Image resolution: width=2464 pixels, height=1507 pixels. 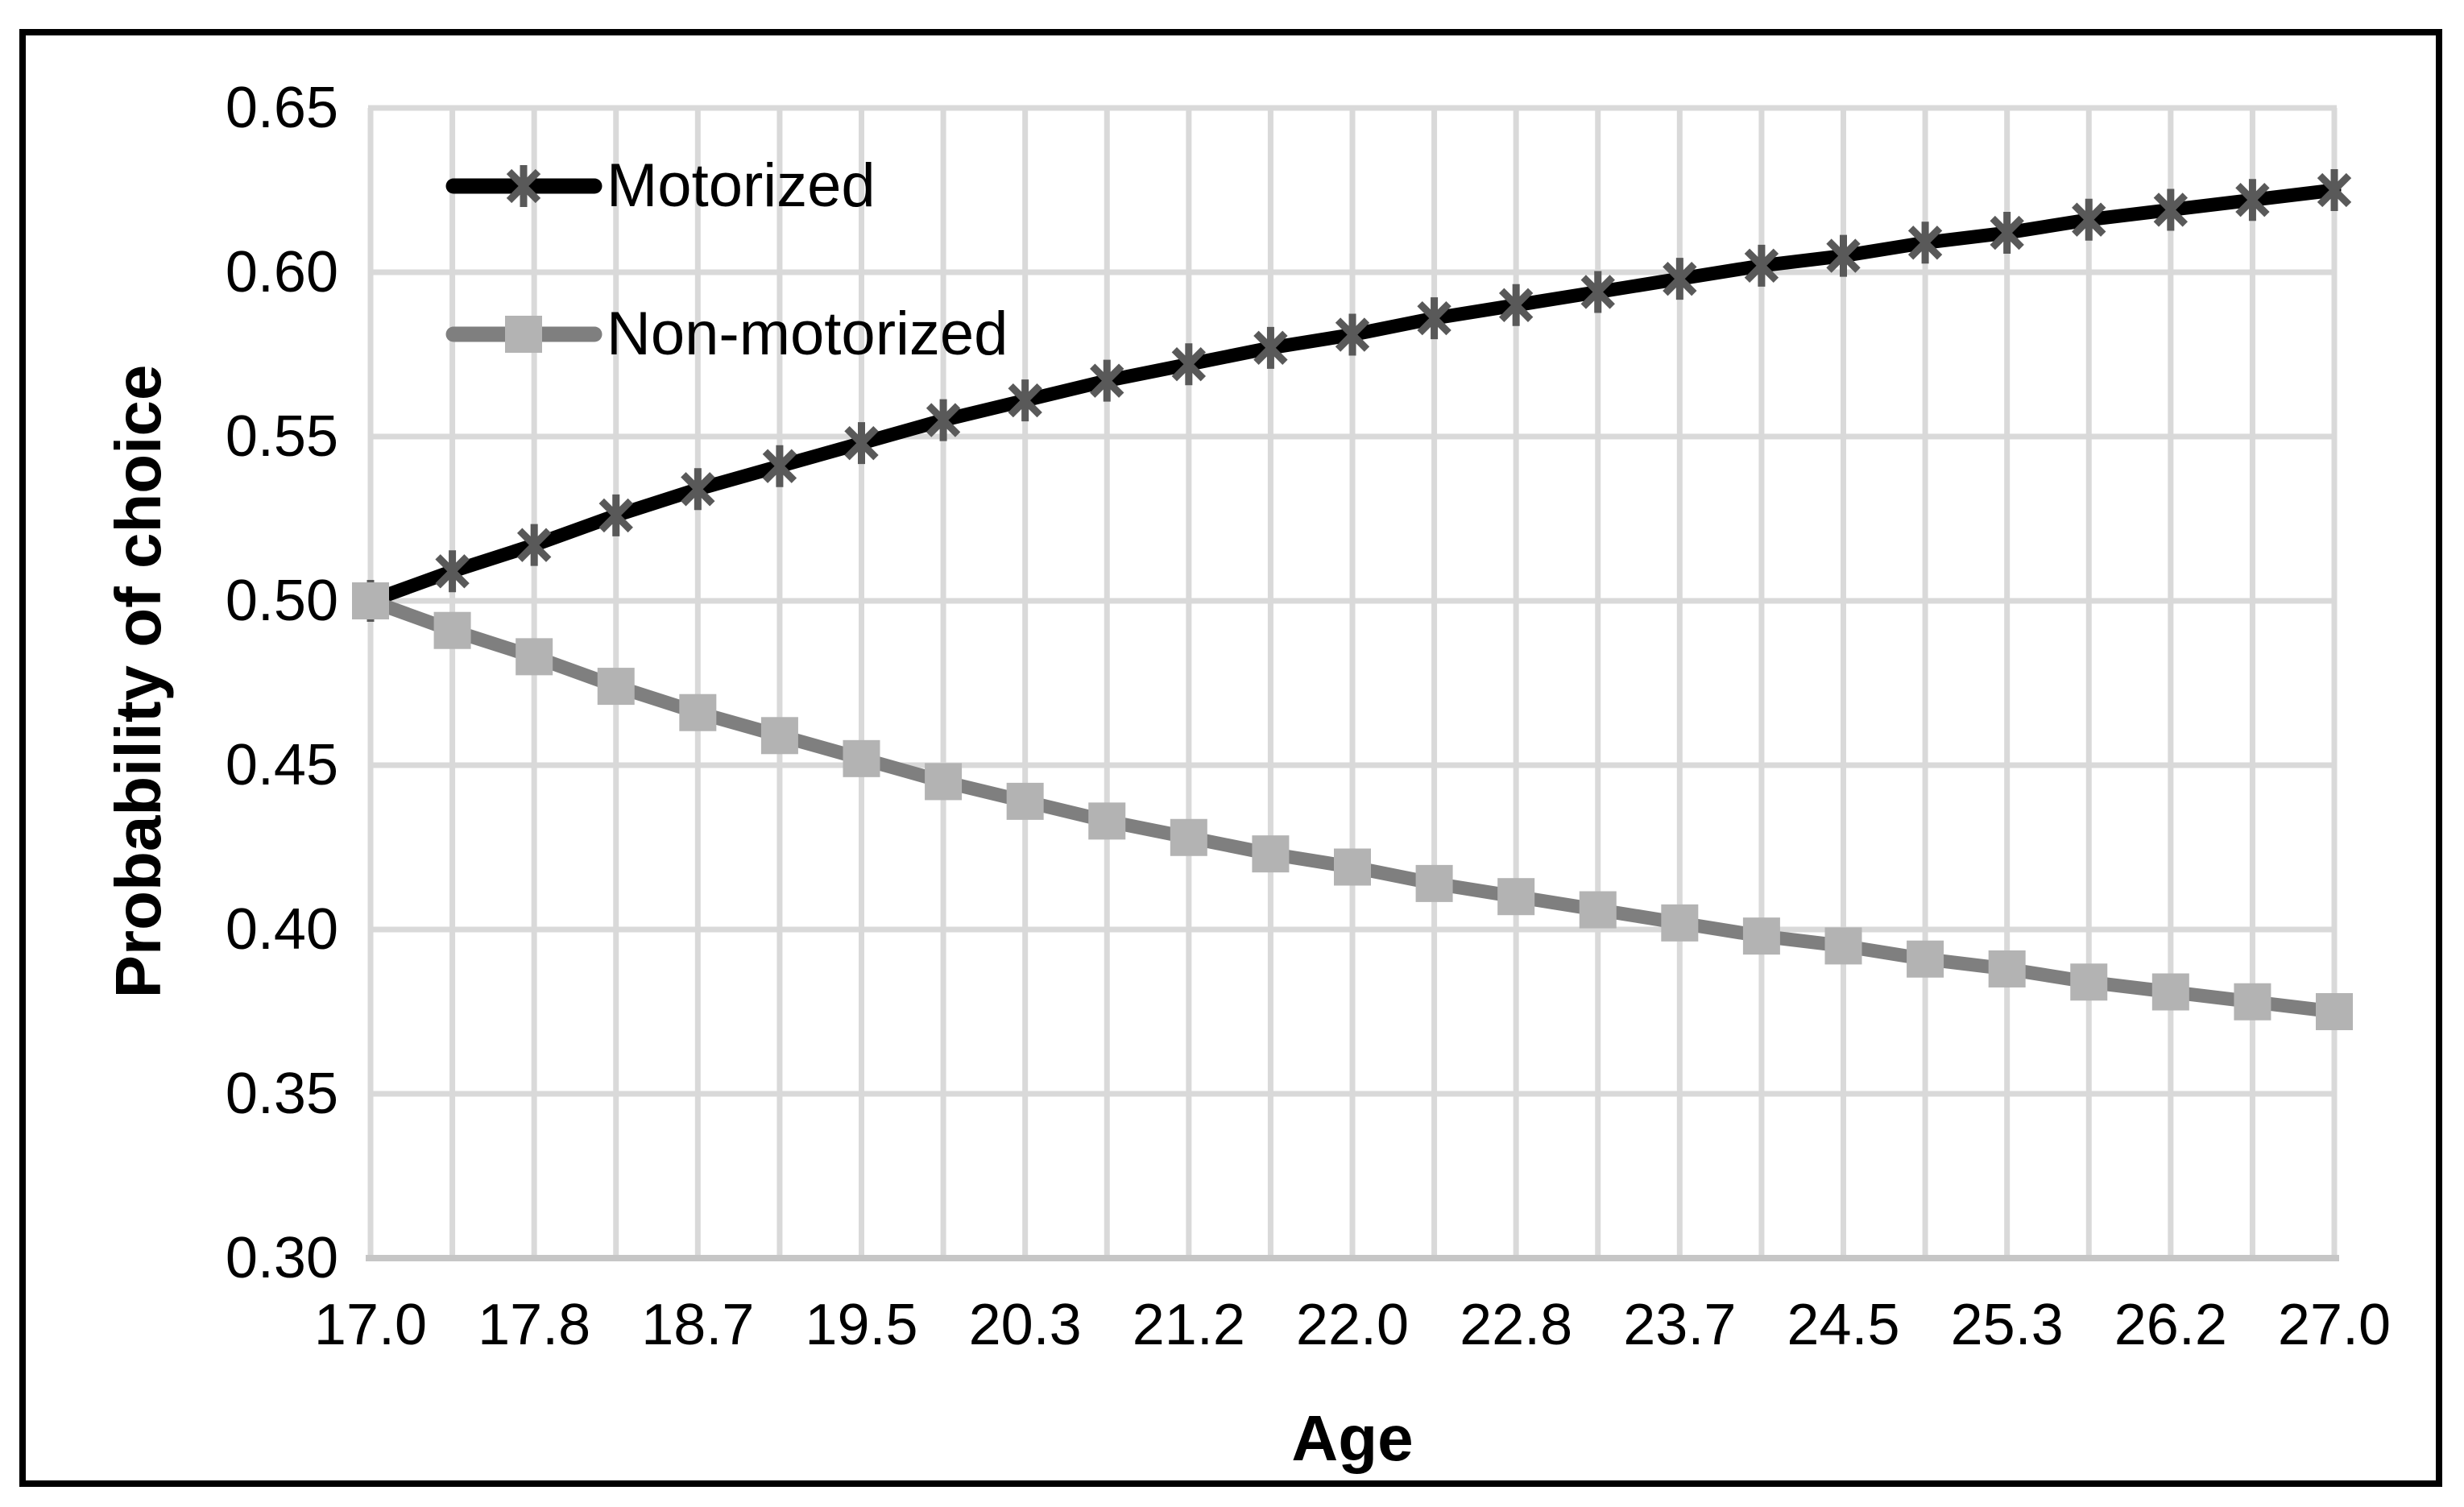 I want to click on x-tick-label: 22.8, so click(x=1516, y=1325).